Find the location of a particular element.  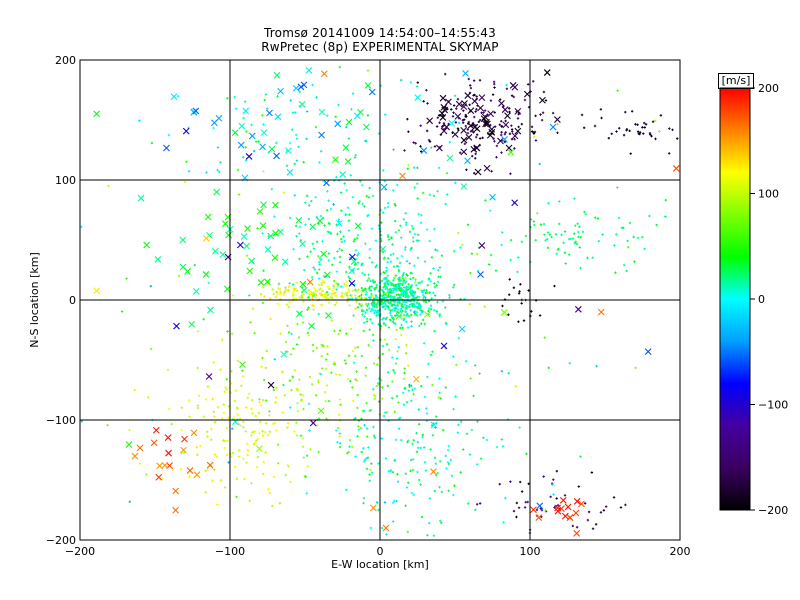

x-axis-label: E-W location [km] is located at coordinates (380, 564).